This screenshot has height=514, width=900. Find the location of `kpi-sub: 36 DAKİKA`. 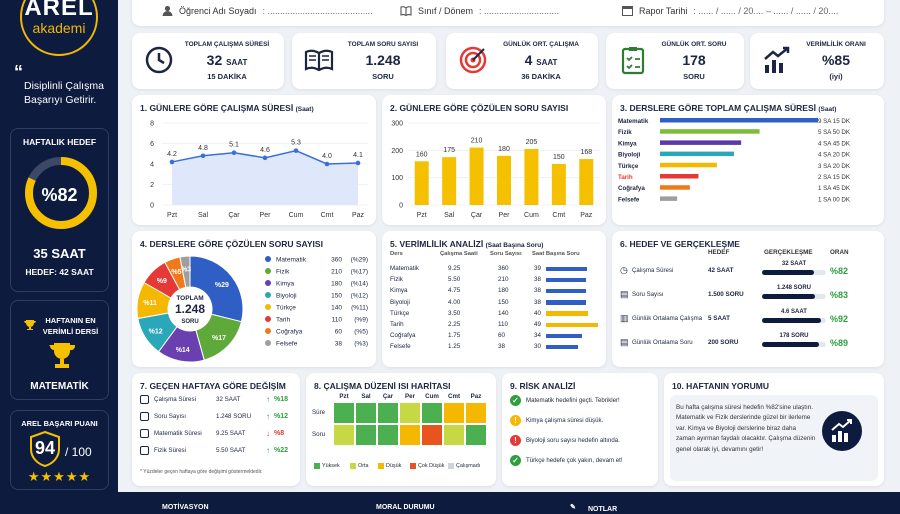

kpi-sub: 36 DAKİKA is located at coordinates (541, 76).